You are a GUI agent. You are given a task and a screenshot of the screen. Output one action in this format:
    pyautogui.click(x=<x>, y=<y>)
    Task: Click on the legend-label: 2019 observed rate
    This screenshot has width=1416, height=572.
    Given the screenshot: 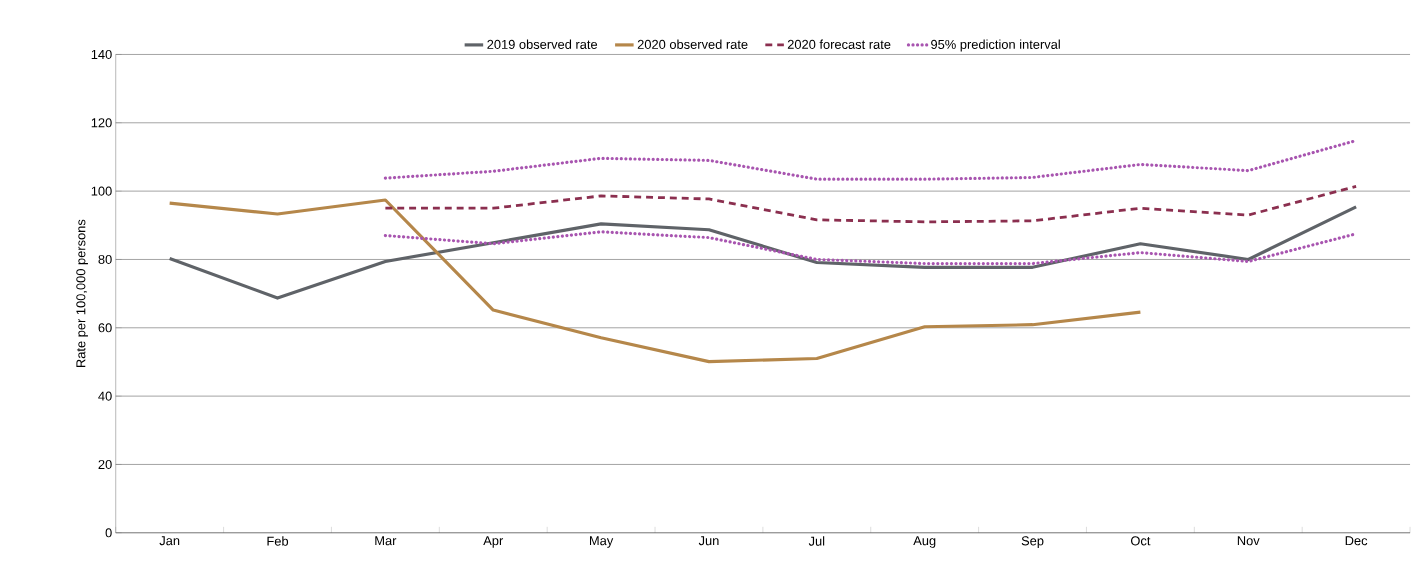 What is the action you would take?
    pyautogui.click(x=542, y=44)
    